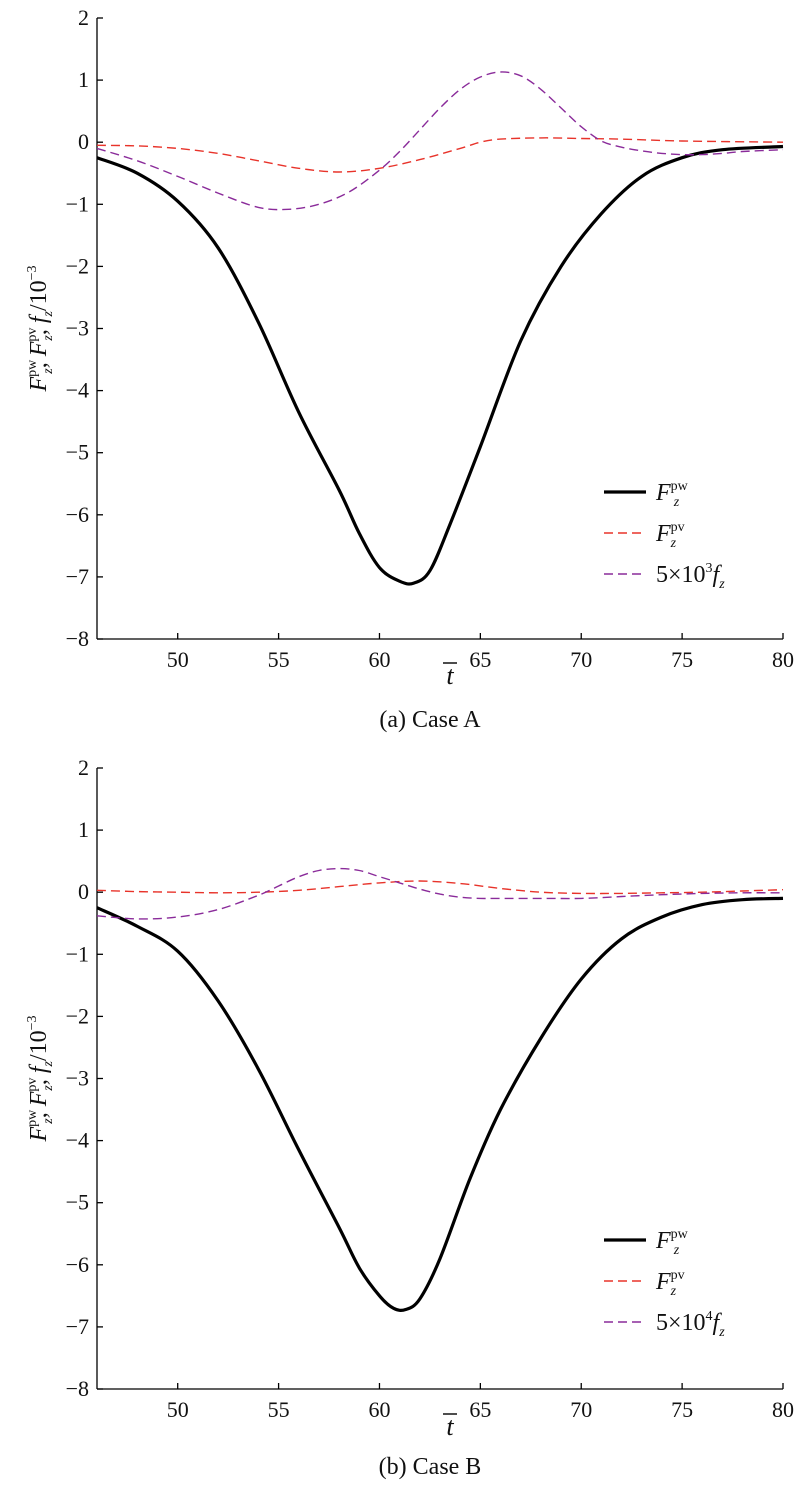 This screenshot has height=1487, width=800. What do you see at coordinates (690, 1324) in the screenshot?
I see `legend-entry: 5×104fz` at bounding box center [690, 1324].